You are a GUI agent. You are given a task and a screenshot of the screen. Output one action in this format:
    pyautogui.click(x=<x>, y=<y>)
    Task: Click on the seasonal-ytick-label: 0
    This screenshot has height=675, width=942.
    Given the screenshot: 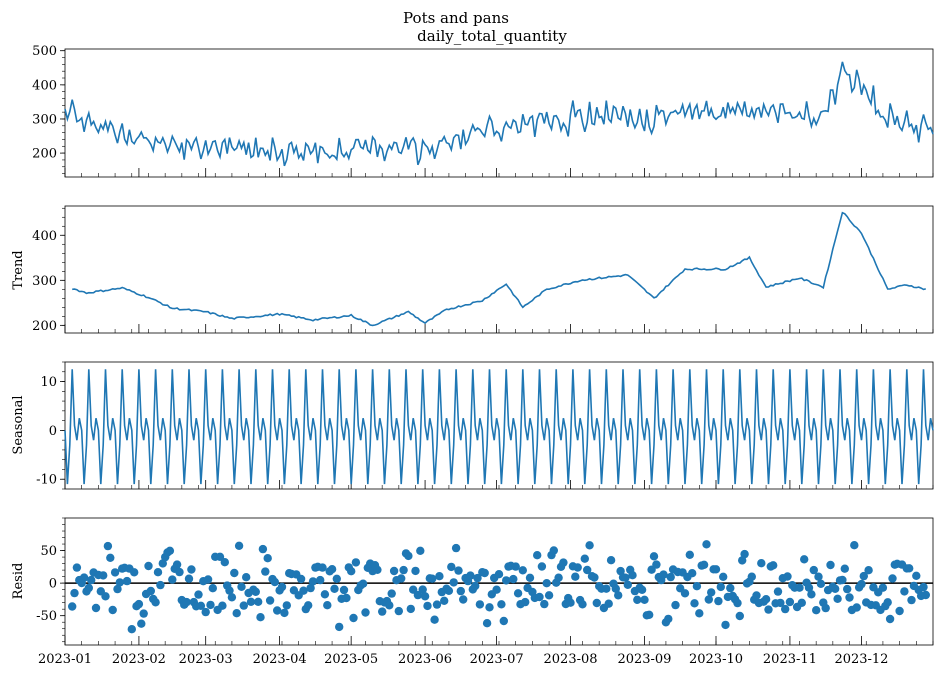 What is the action you would take?
    pyautogui.click(x=53, y=431)
    